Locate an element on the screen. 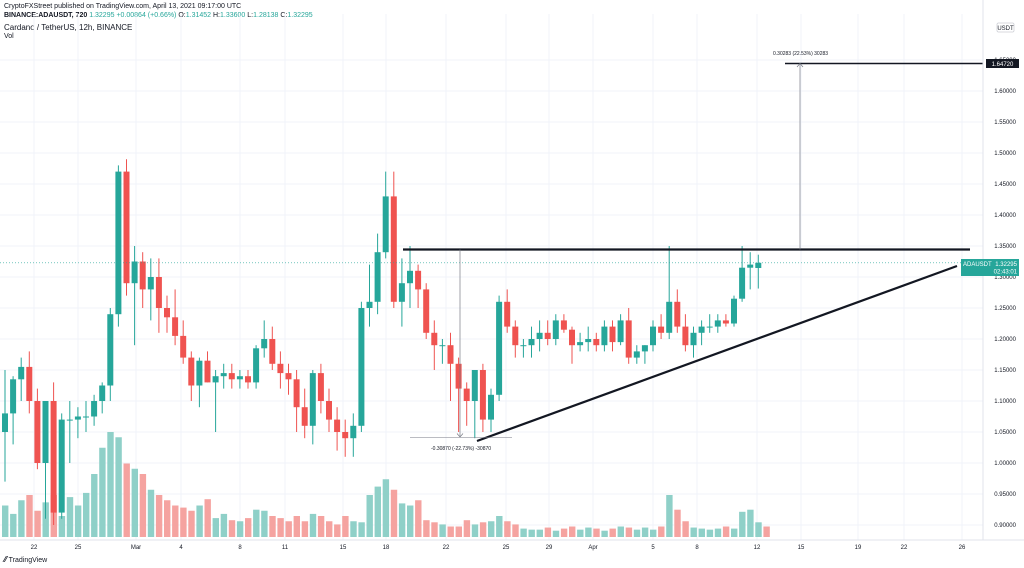  x-tick-label: 29 is located at coordinates (549, 548).